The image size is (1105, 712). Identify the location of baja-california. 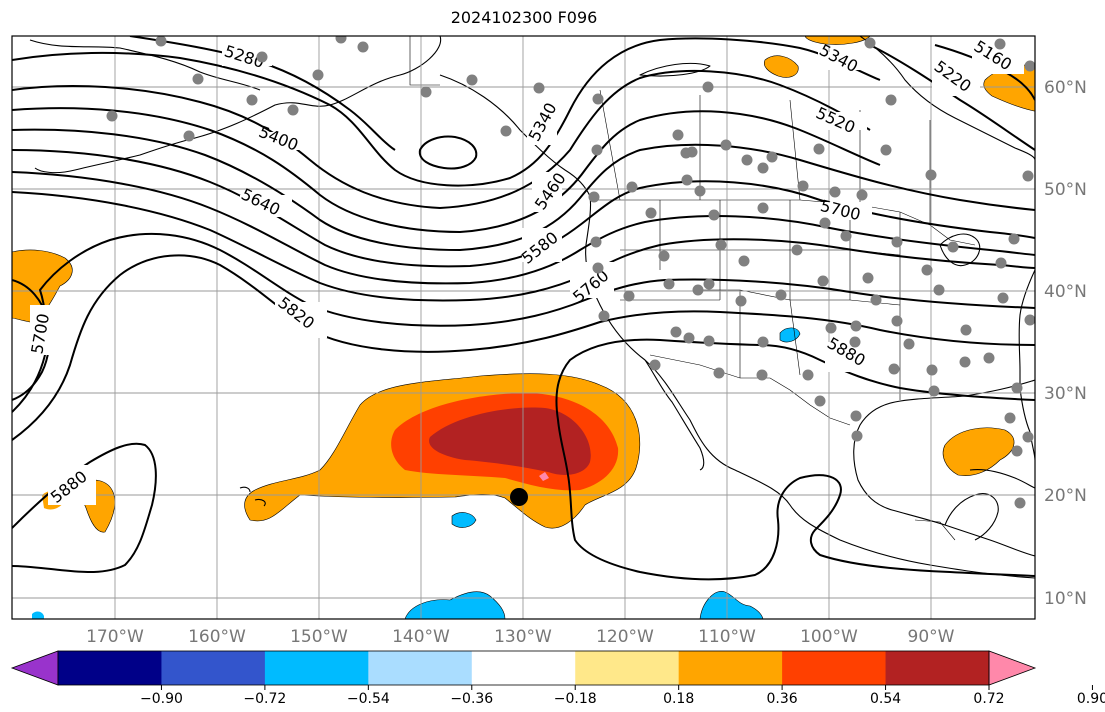
(674, 415).